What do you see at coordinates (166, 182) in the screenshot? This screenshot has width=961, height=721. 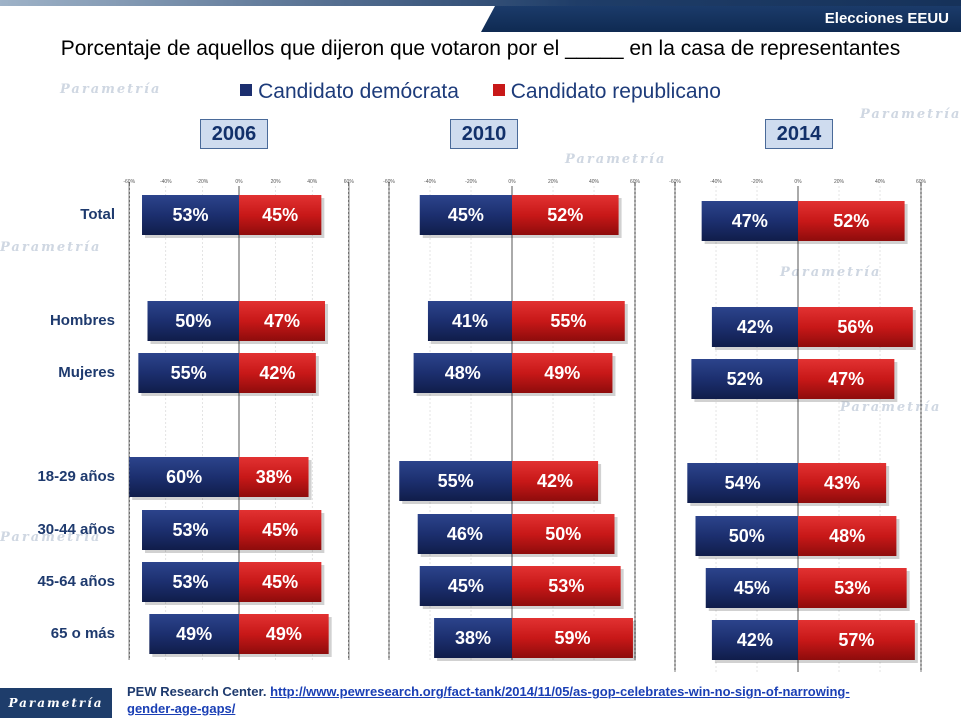 I see `x-tick-label: -40%` at bounding box center [166, 182].